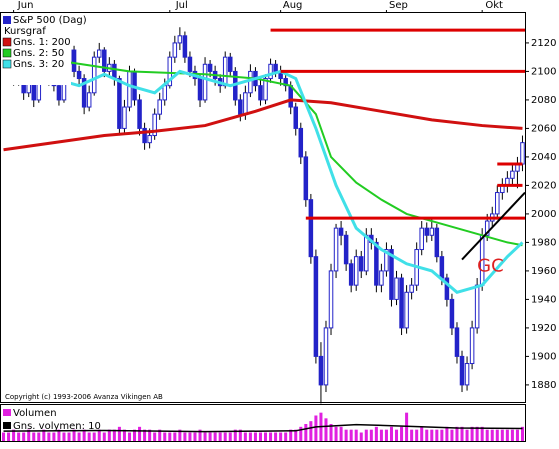 This screenshot has height=449, width=559. I want to click on y-tick-label: 1940, so click(543, 299).